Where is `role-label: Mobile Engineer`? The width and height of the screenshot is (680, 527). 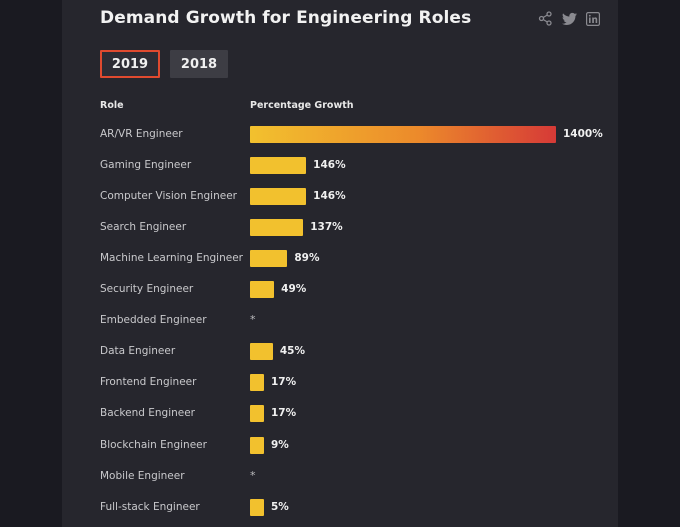 role-label: Mobile Engineer is located at coordinates (142, 475).